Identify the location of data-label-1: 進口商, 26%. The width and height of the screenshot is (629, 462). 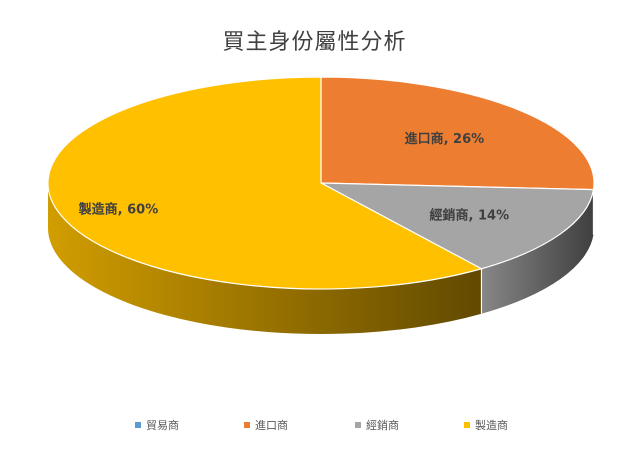
(445, 139).